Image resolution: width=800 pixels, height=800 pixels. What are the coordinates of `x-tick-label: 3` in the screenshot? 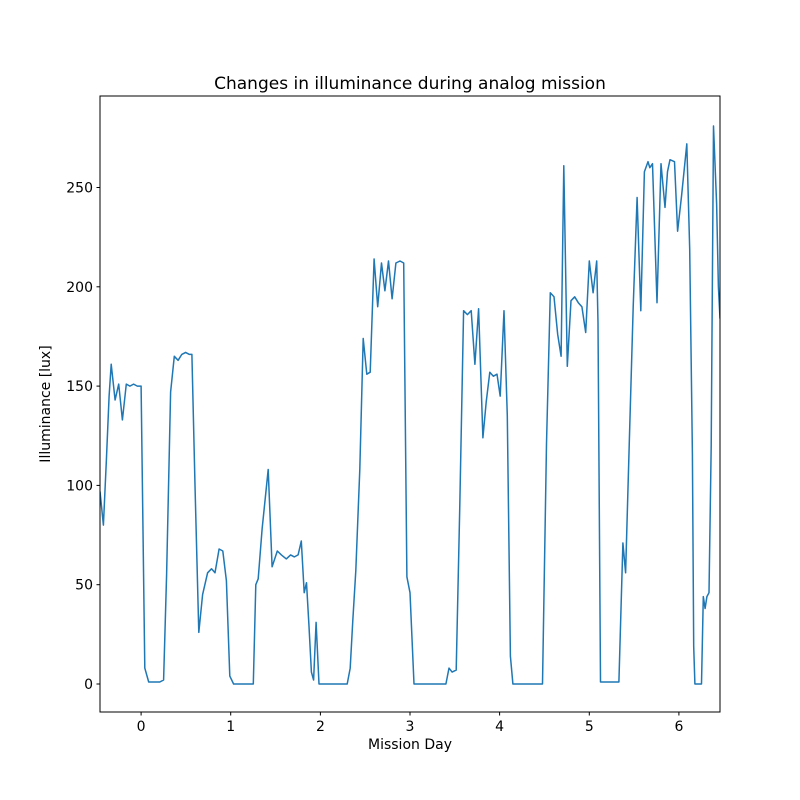 It's located at (410, 727).